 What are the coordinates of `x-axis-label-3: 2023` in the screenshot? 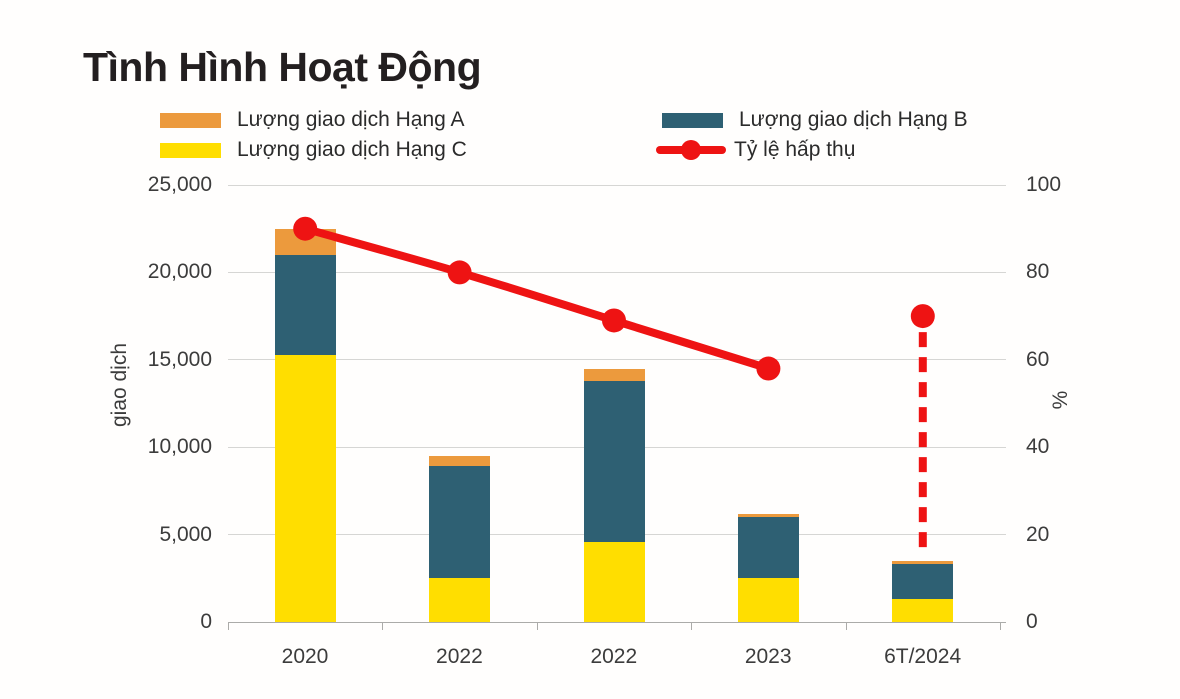 It's located at (768, 656).